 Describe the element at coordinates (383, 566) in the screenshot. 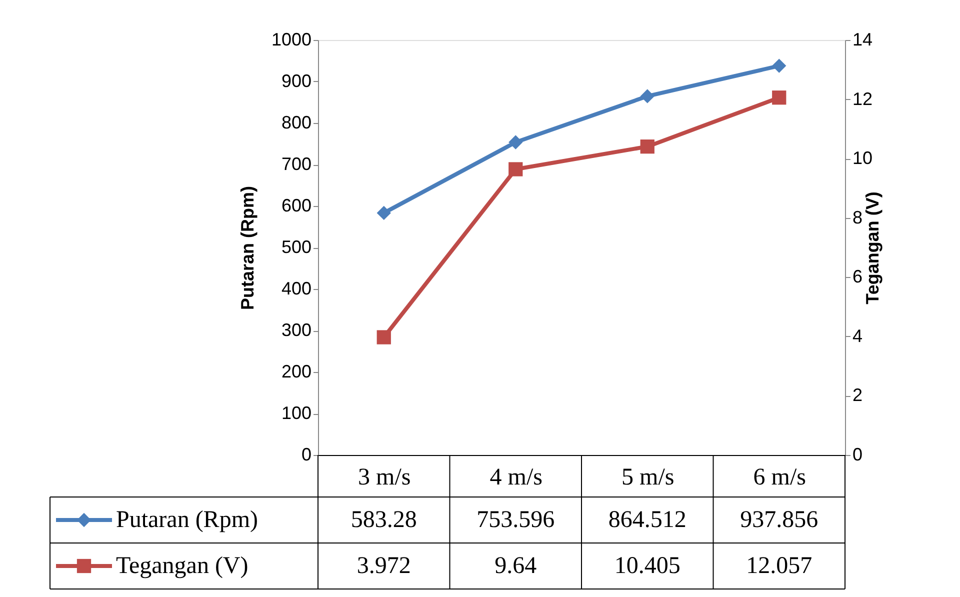

I see `data-label: 3.972` at that location.